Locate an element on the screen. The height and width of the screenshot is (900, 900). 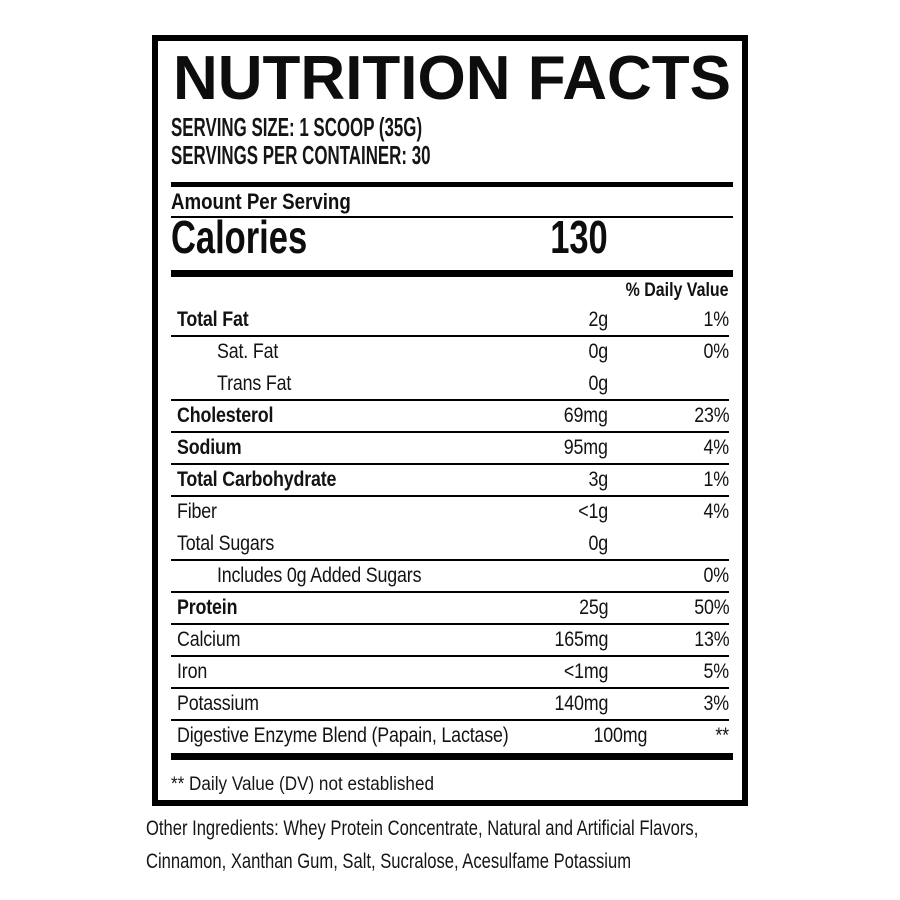
nutrient-amount: 25g is located at coordinates (593, 607).